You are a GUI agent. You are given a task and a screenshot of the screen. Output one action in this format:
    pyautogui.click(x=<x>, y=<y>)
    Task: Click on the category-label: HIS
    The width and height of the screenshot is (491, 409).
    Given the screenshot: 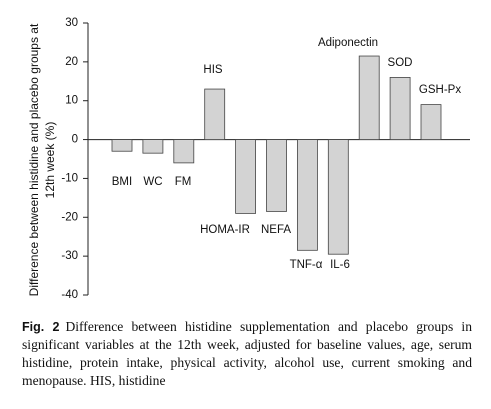 What is the action you would take?
    pyautogui.click(x=213, y=70)
    